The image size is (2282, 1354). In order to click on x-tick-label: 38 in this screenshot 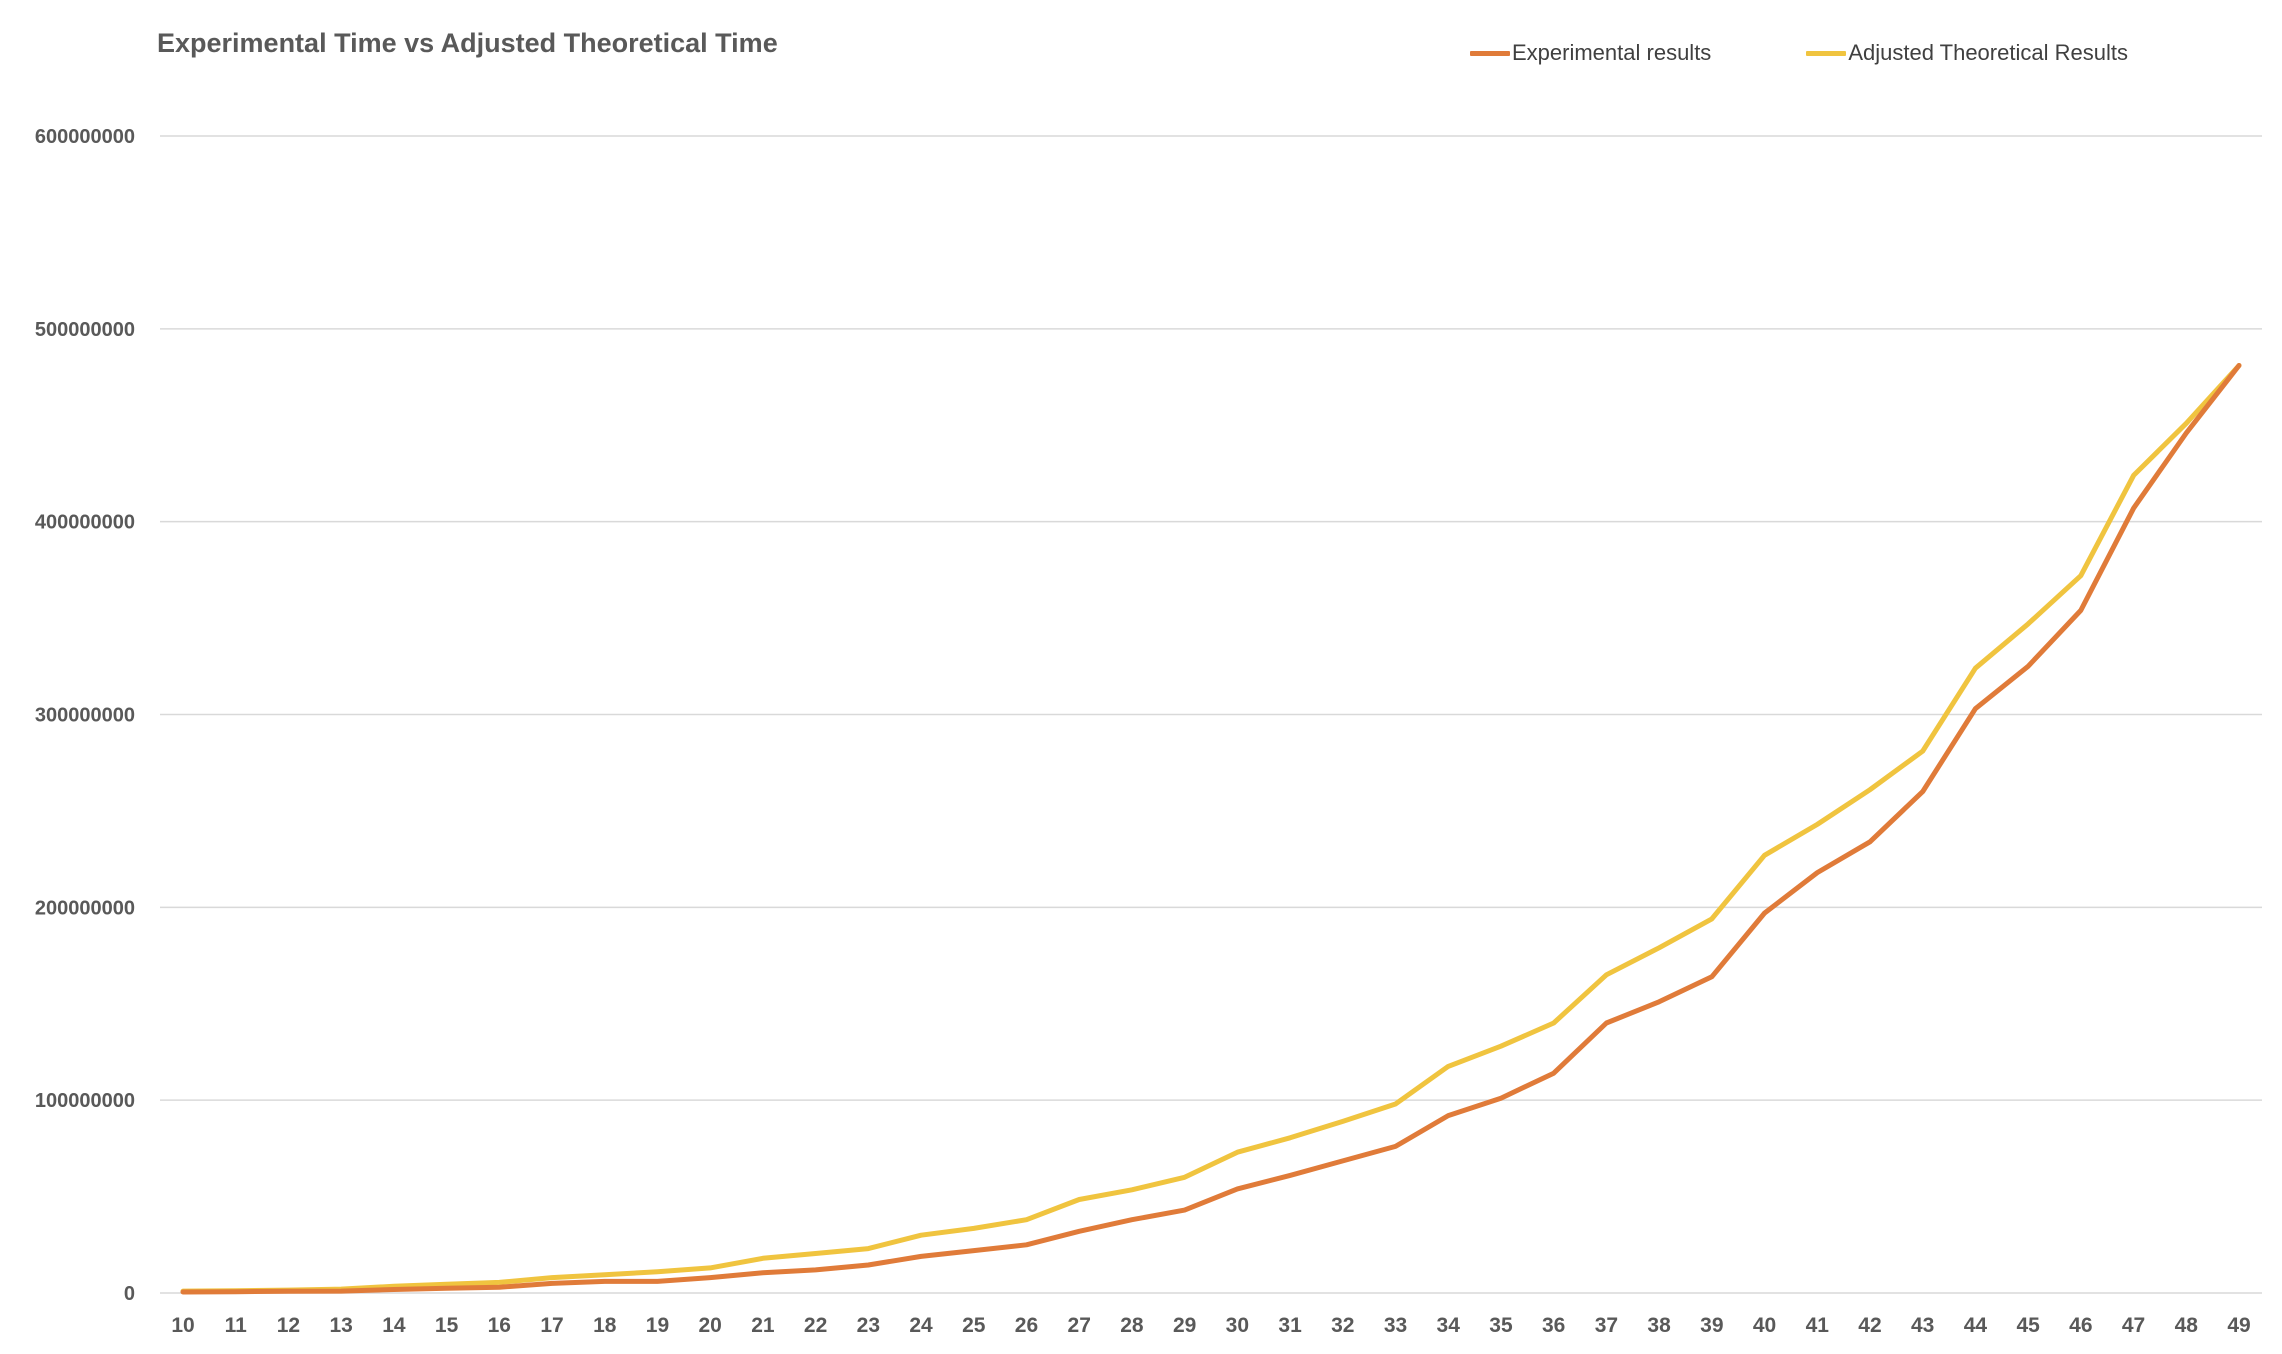, I will do `click(1659, 1325)`.